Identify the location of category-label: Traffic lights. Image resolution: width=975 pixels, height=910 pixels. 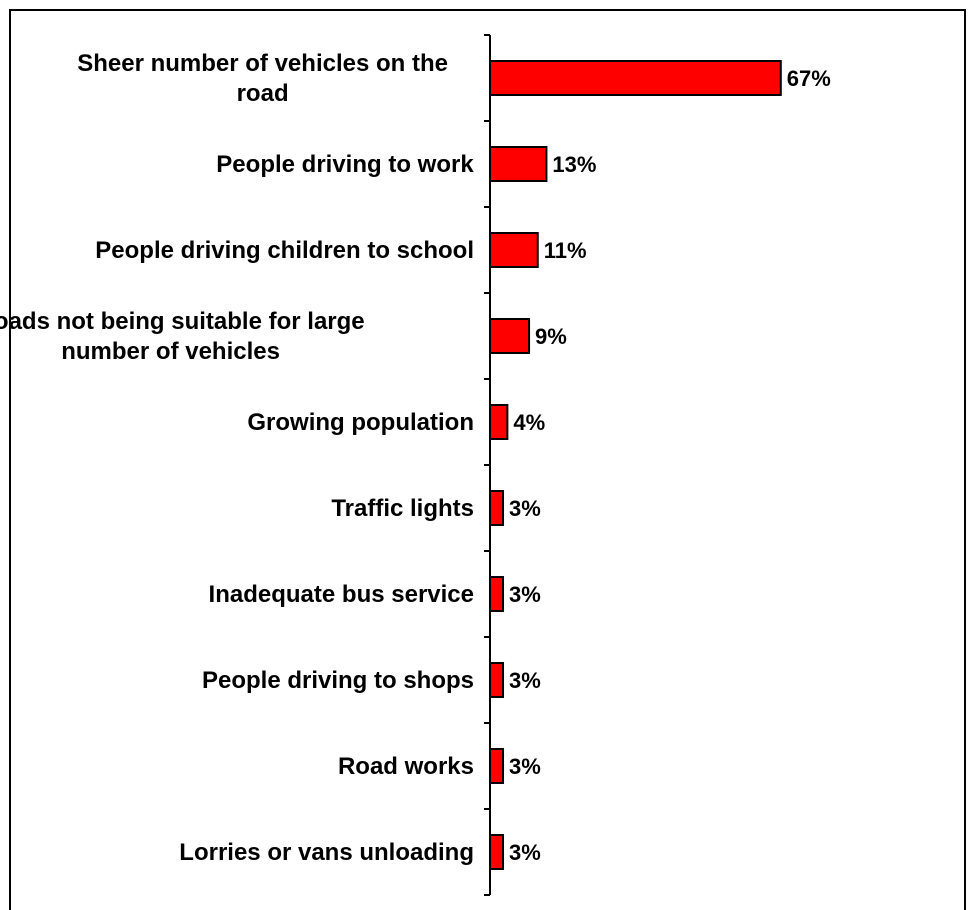
(402, 508).